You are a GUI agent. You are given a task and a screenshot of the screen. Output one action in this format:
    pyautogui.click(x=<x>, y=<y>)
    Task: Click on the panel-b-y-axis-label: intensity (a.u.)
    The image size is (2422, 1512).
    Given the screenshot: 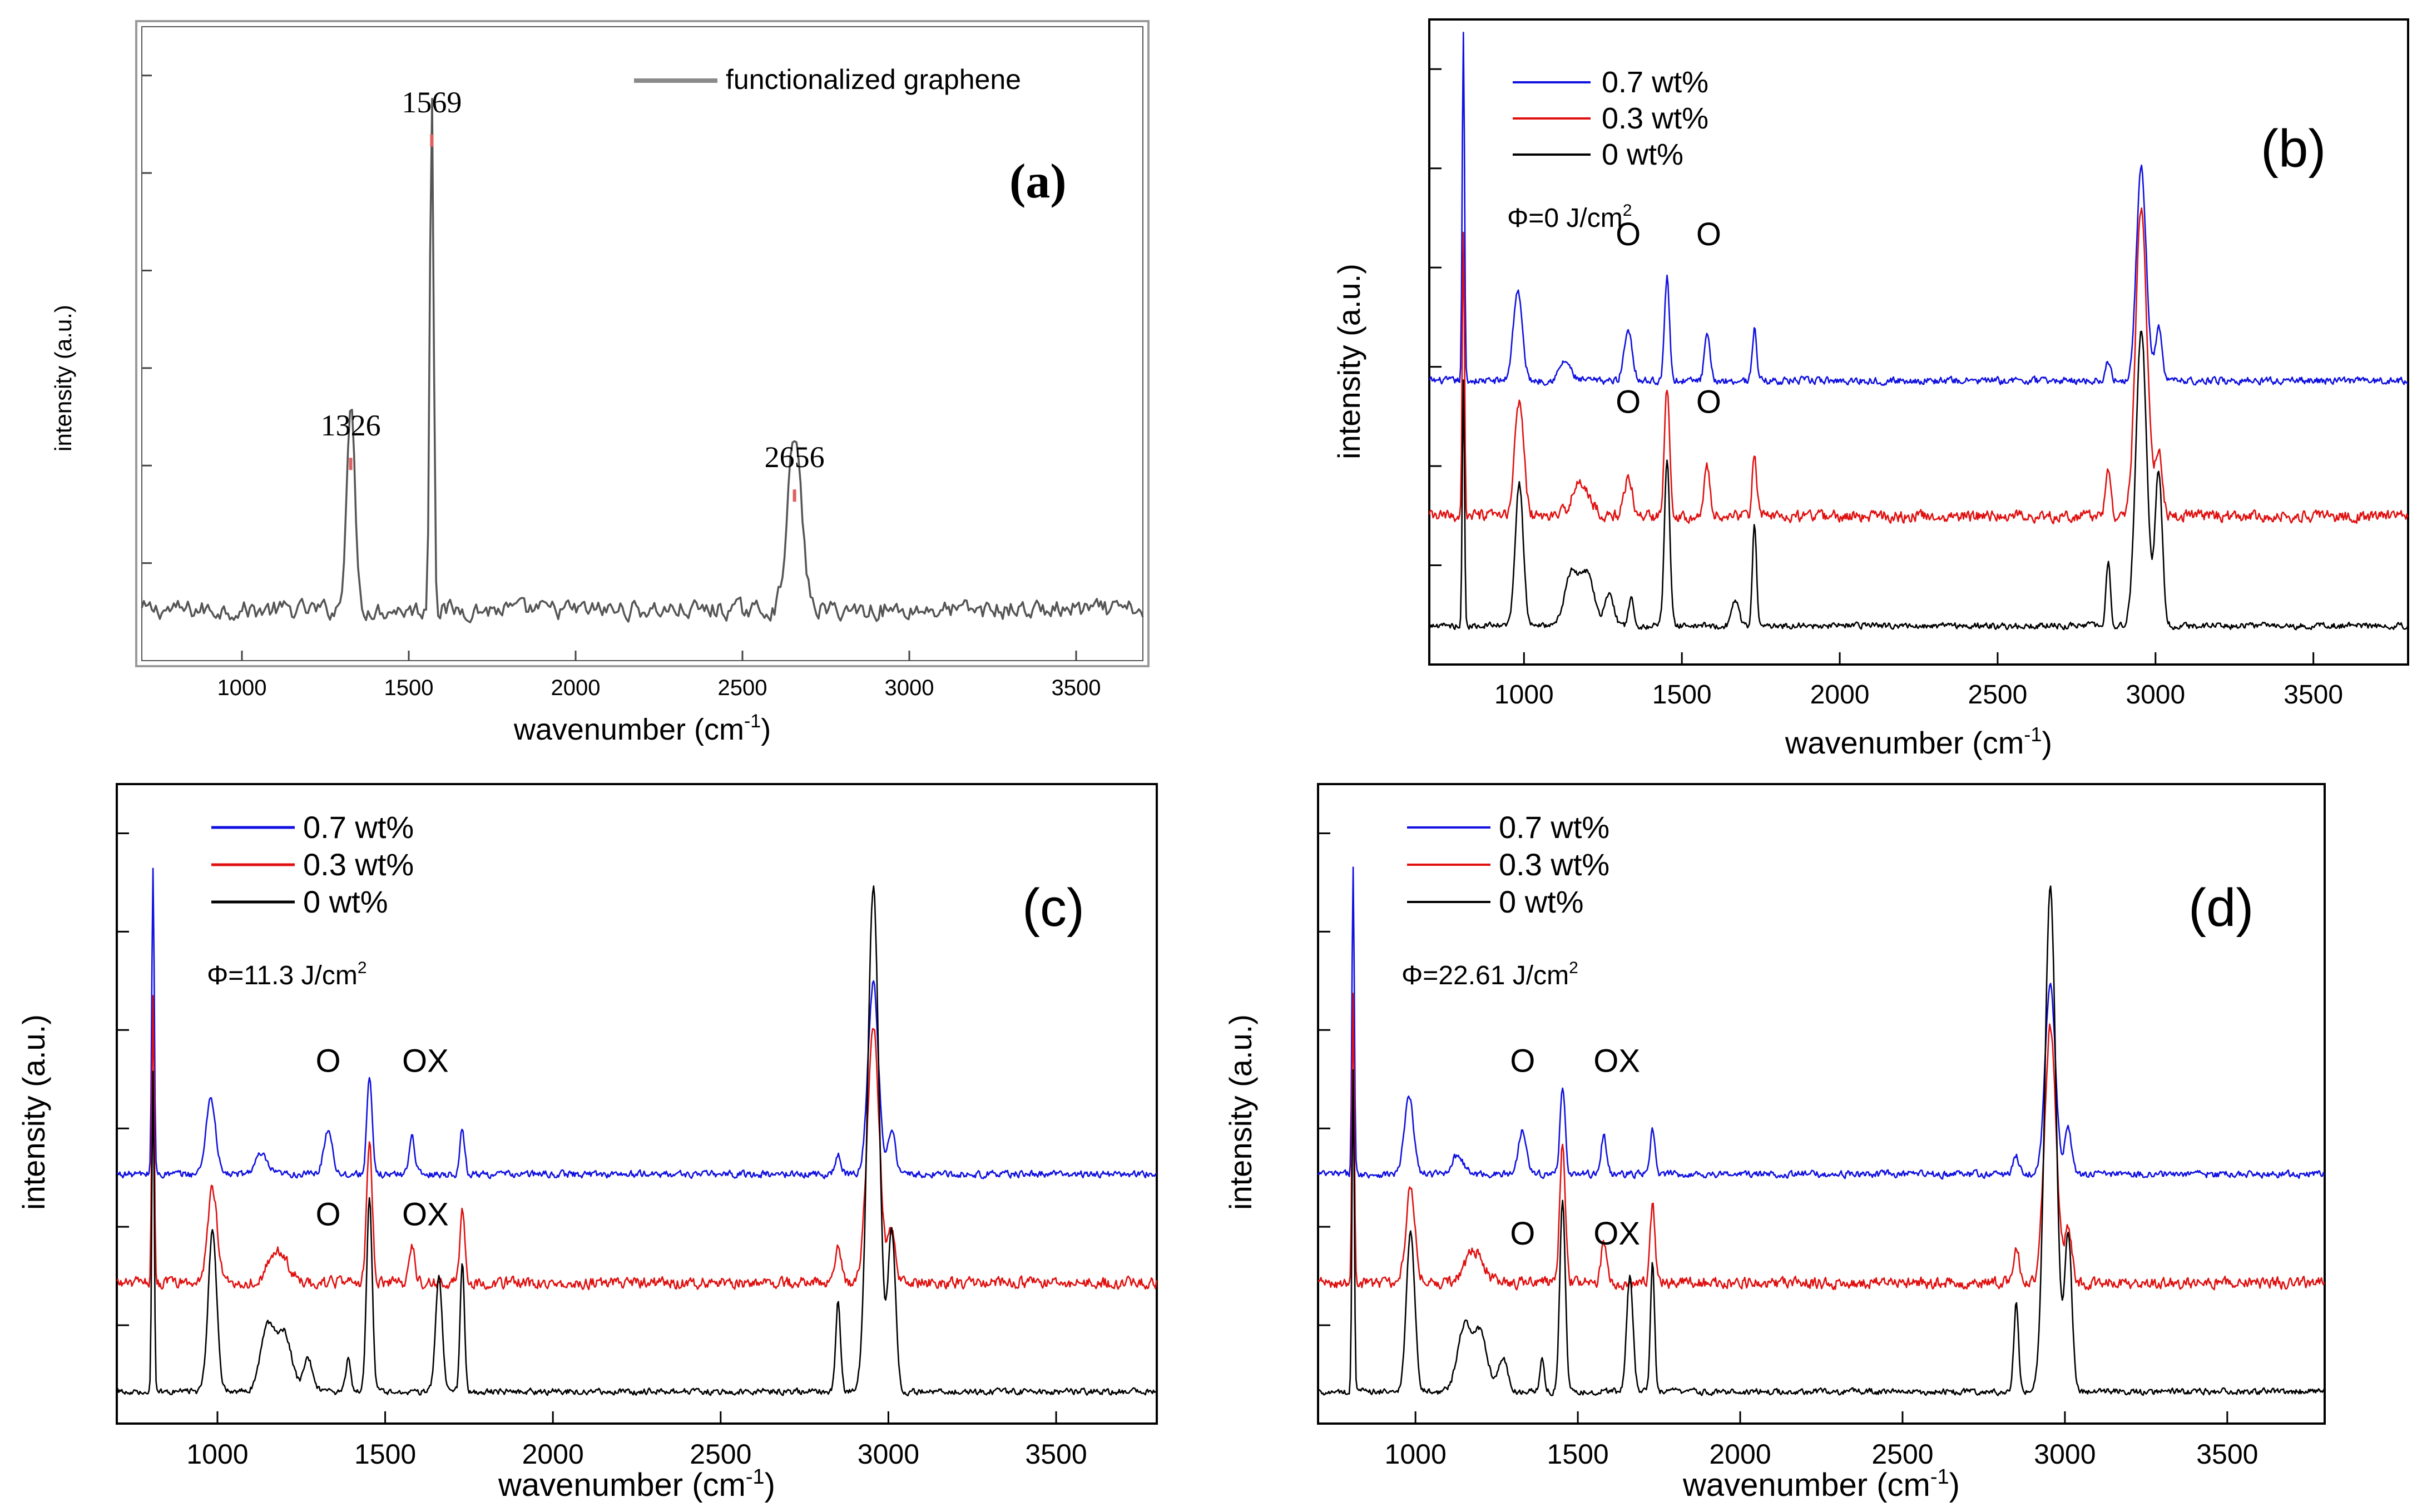 What is the action you would take?
    pyautogui.click(x=1348, y=361)
    